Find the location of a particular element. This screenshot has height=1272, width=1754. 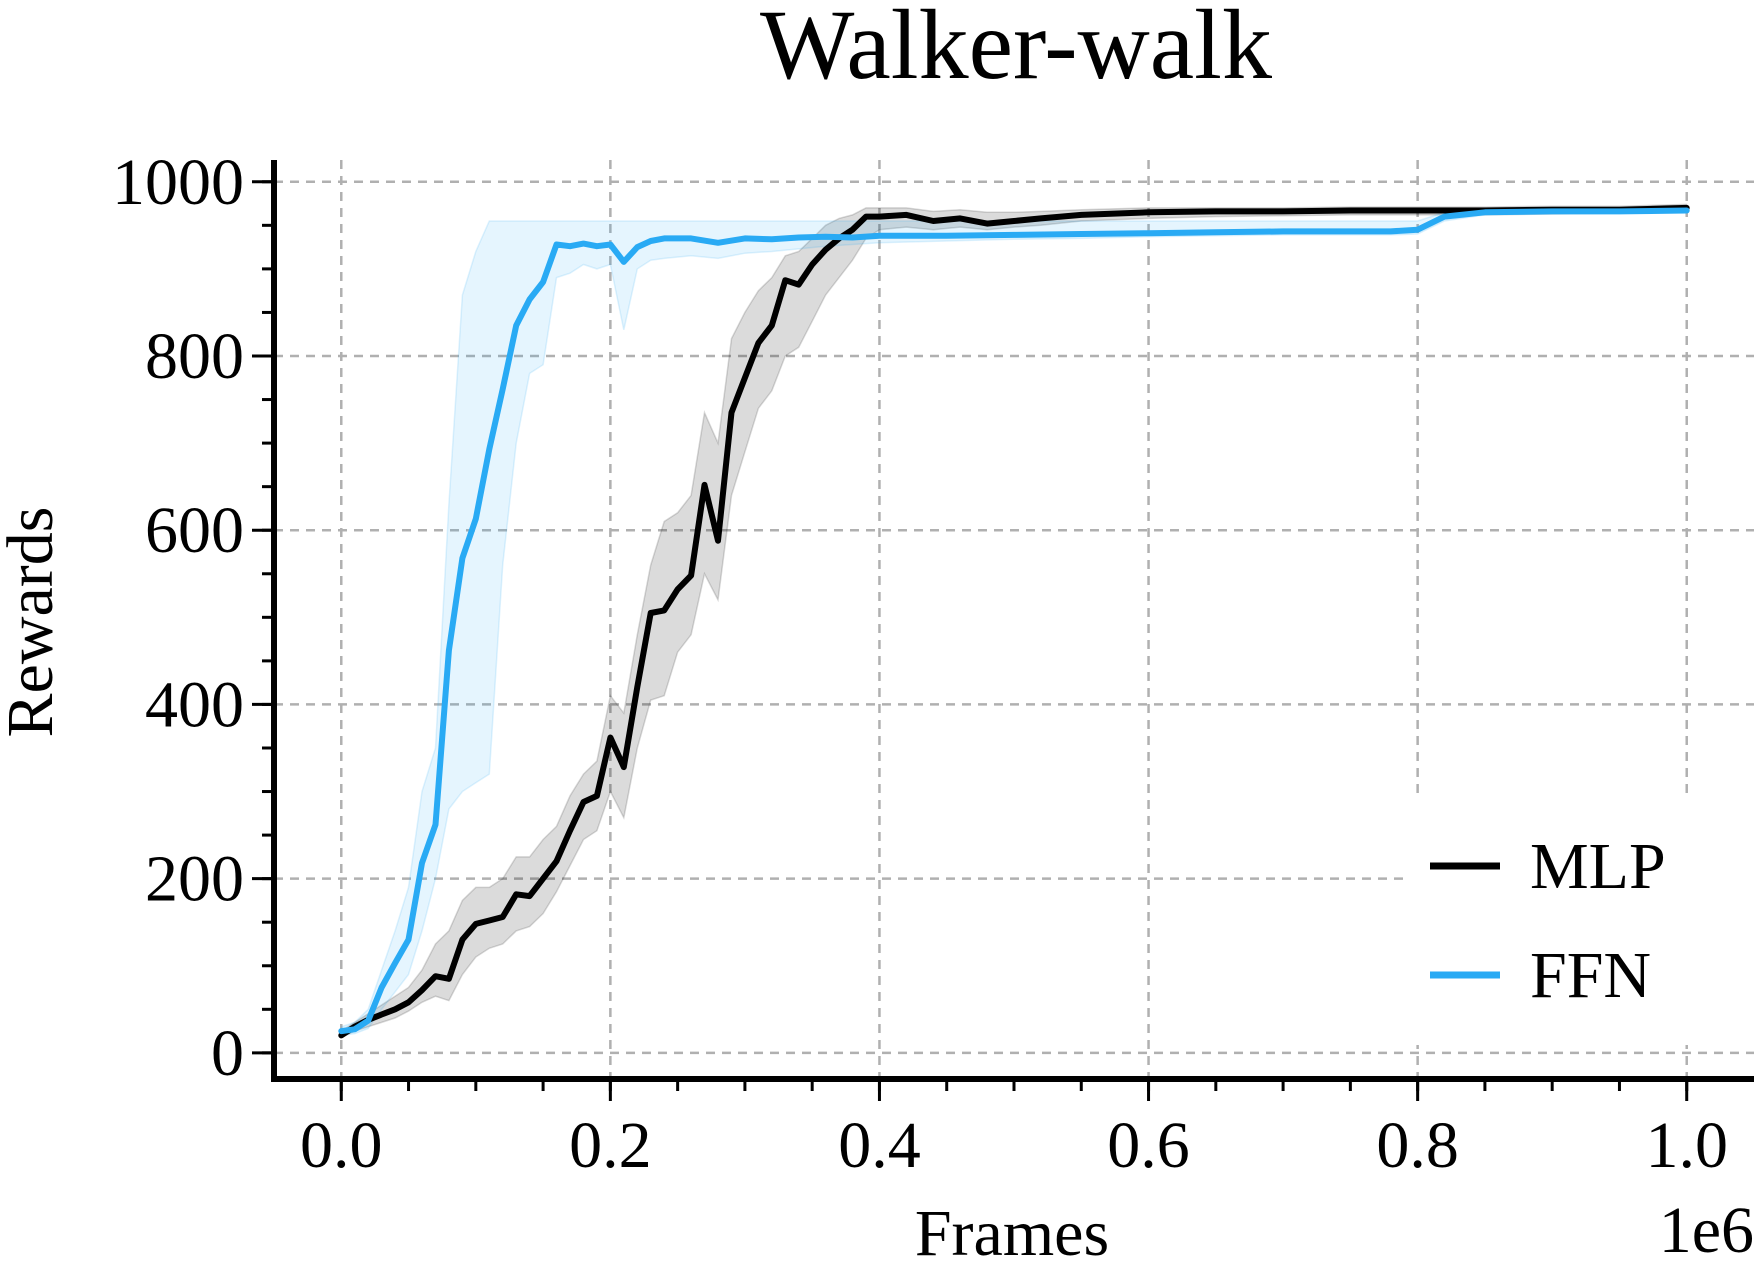

x-tick-label: 1.0 is located at coordinates (1686, 1145).